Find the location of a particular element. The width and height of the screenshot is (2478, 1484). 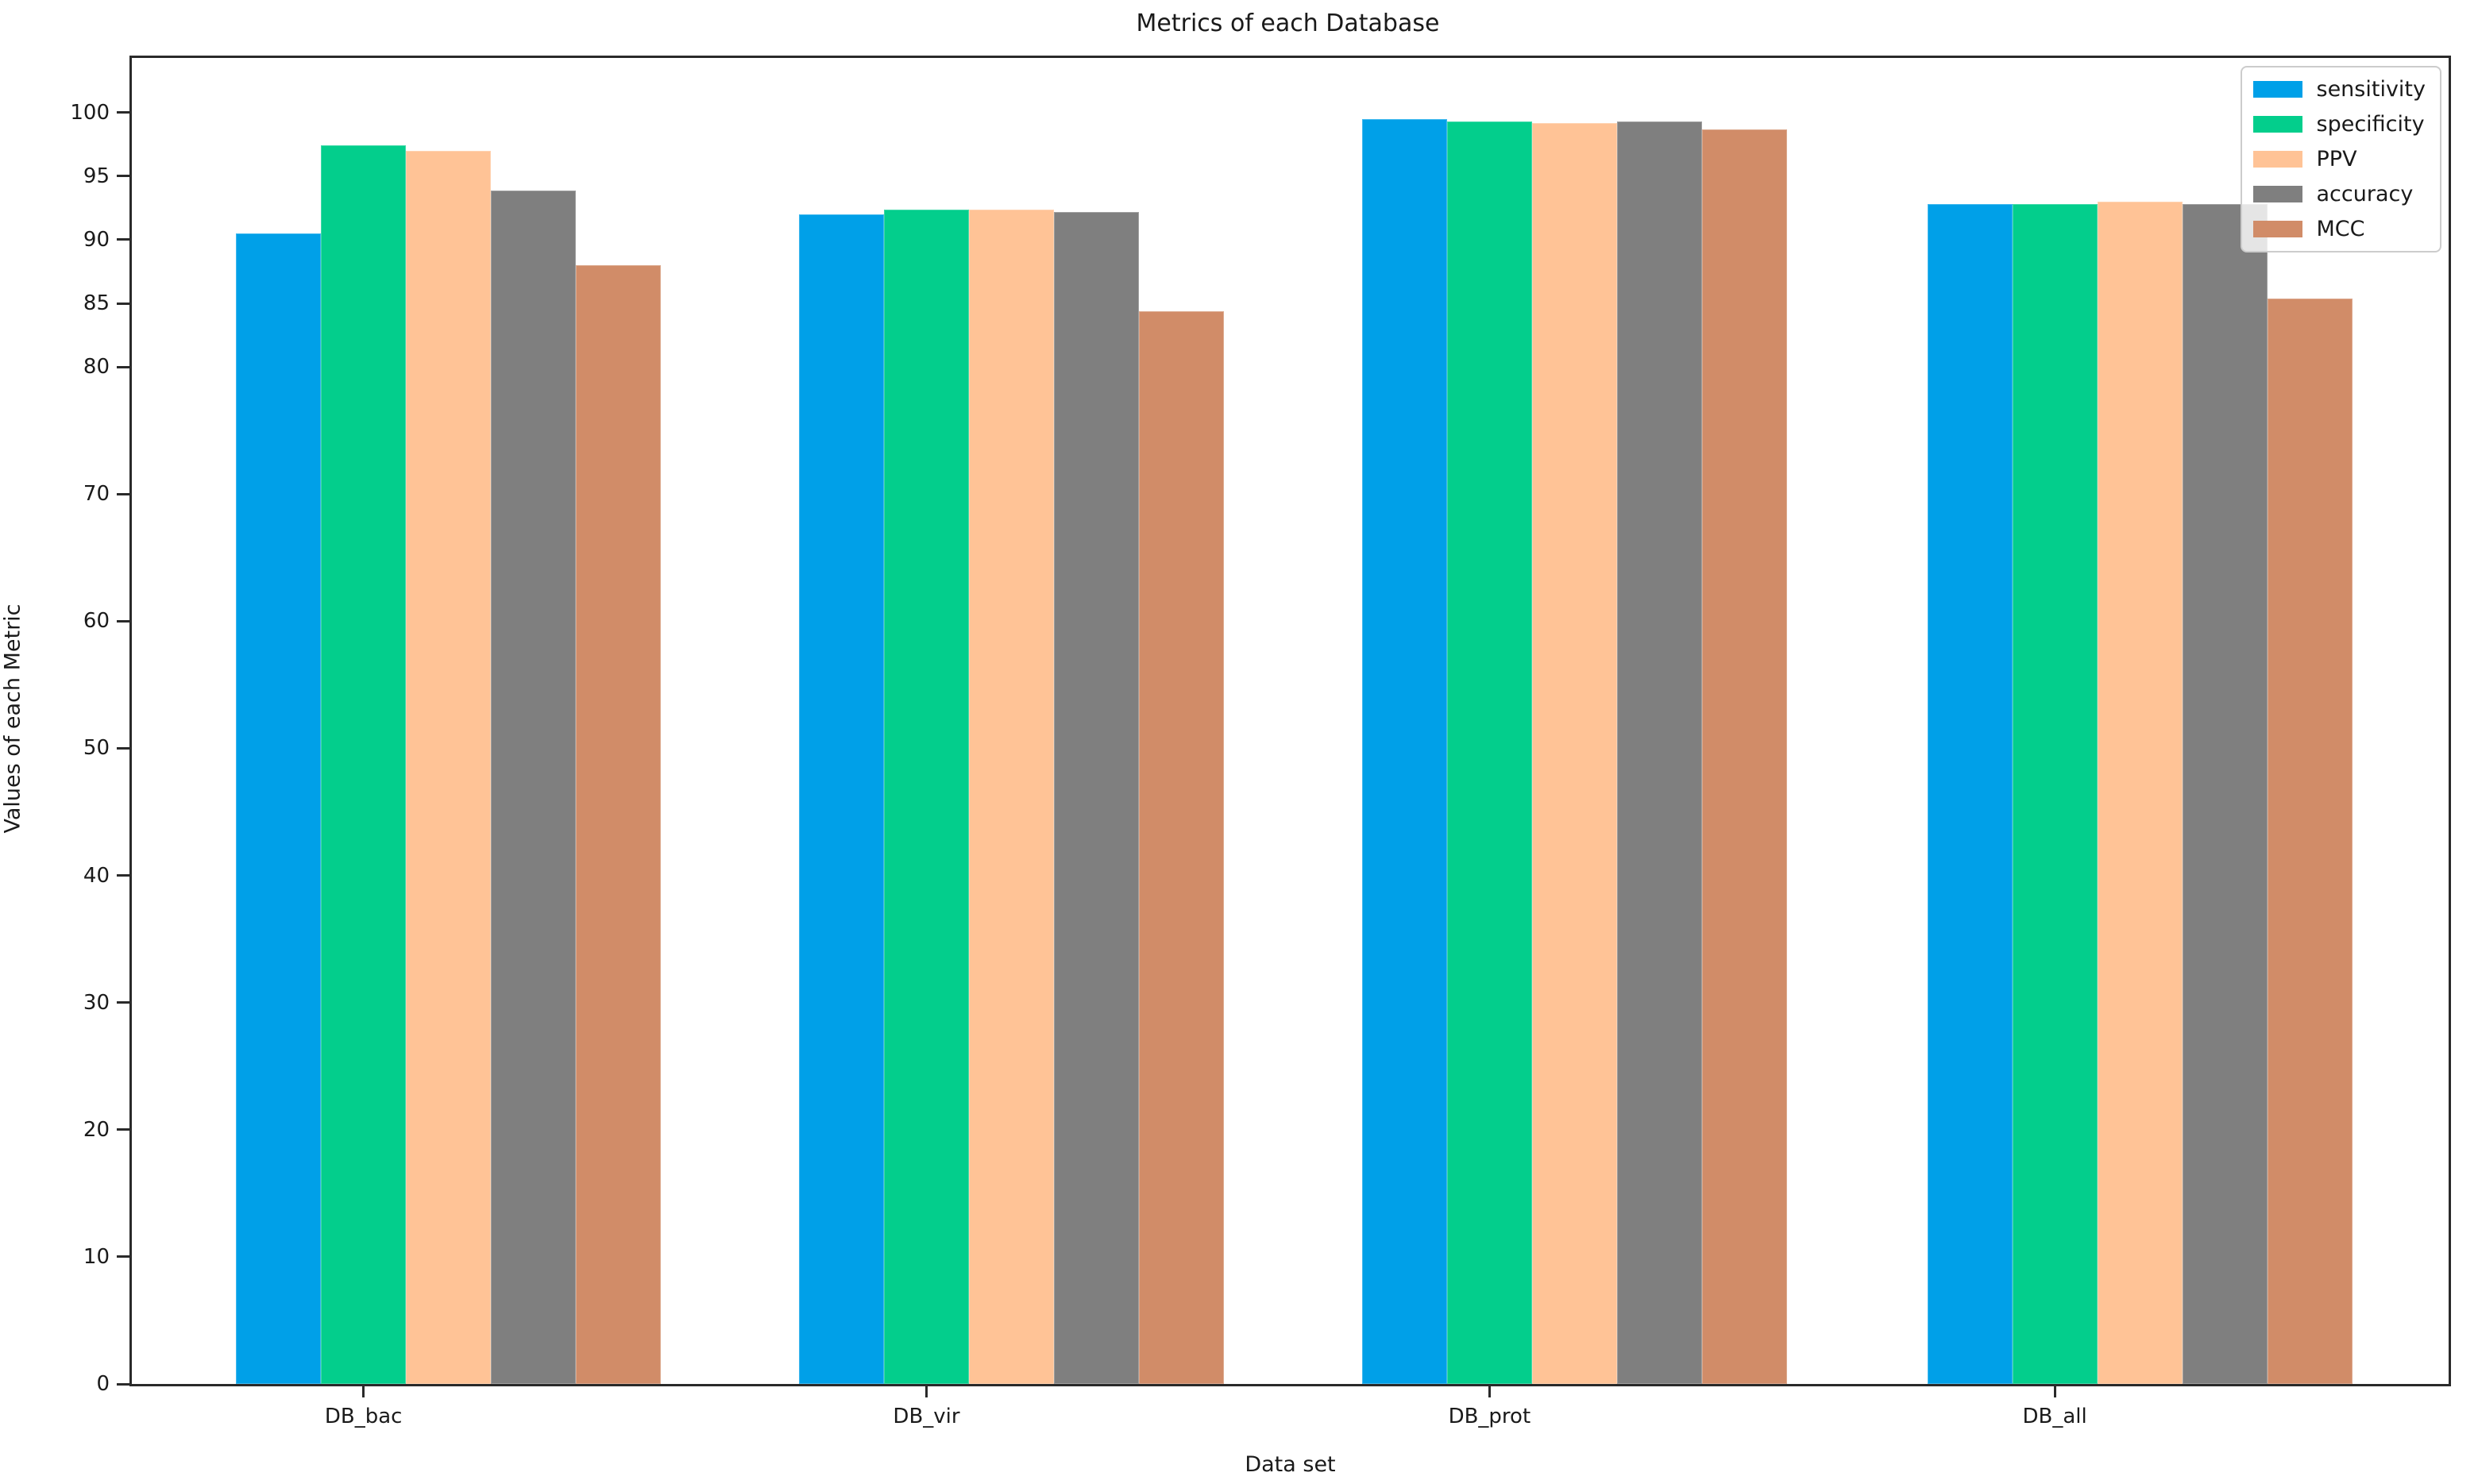

legend-item-accuracy: accuracy is located at coordinates (2339, 194).